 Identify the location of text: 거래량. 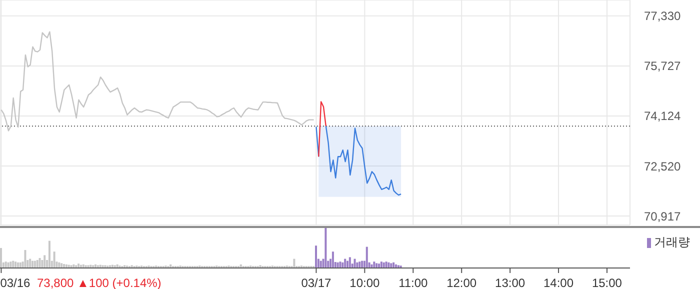
(672, 242).